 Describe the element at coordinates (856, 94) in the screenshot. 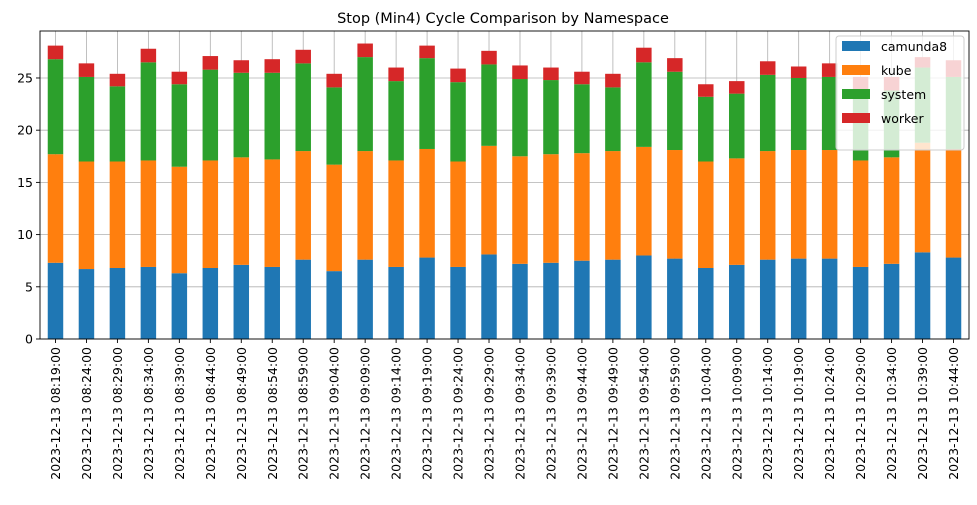

I see `legend-swatch-system` at that location.